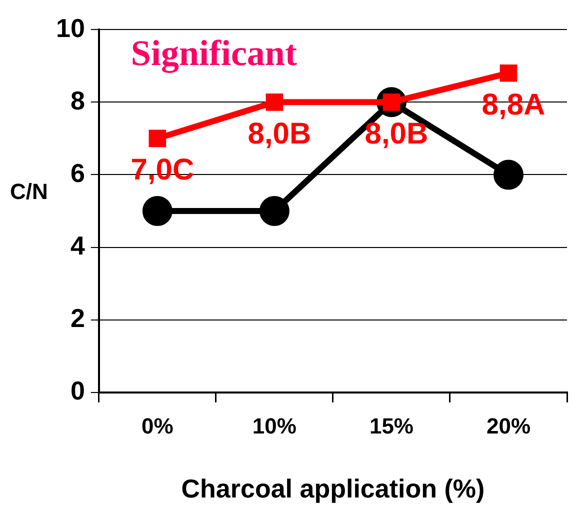 The width and height of the screenshot is (585, 518). Describe the element at coordinates (77, 391) in the screenshot. I see `y-tick-label: 0` at that location.